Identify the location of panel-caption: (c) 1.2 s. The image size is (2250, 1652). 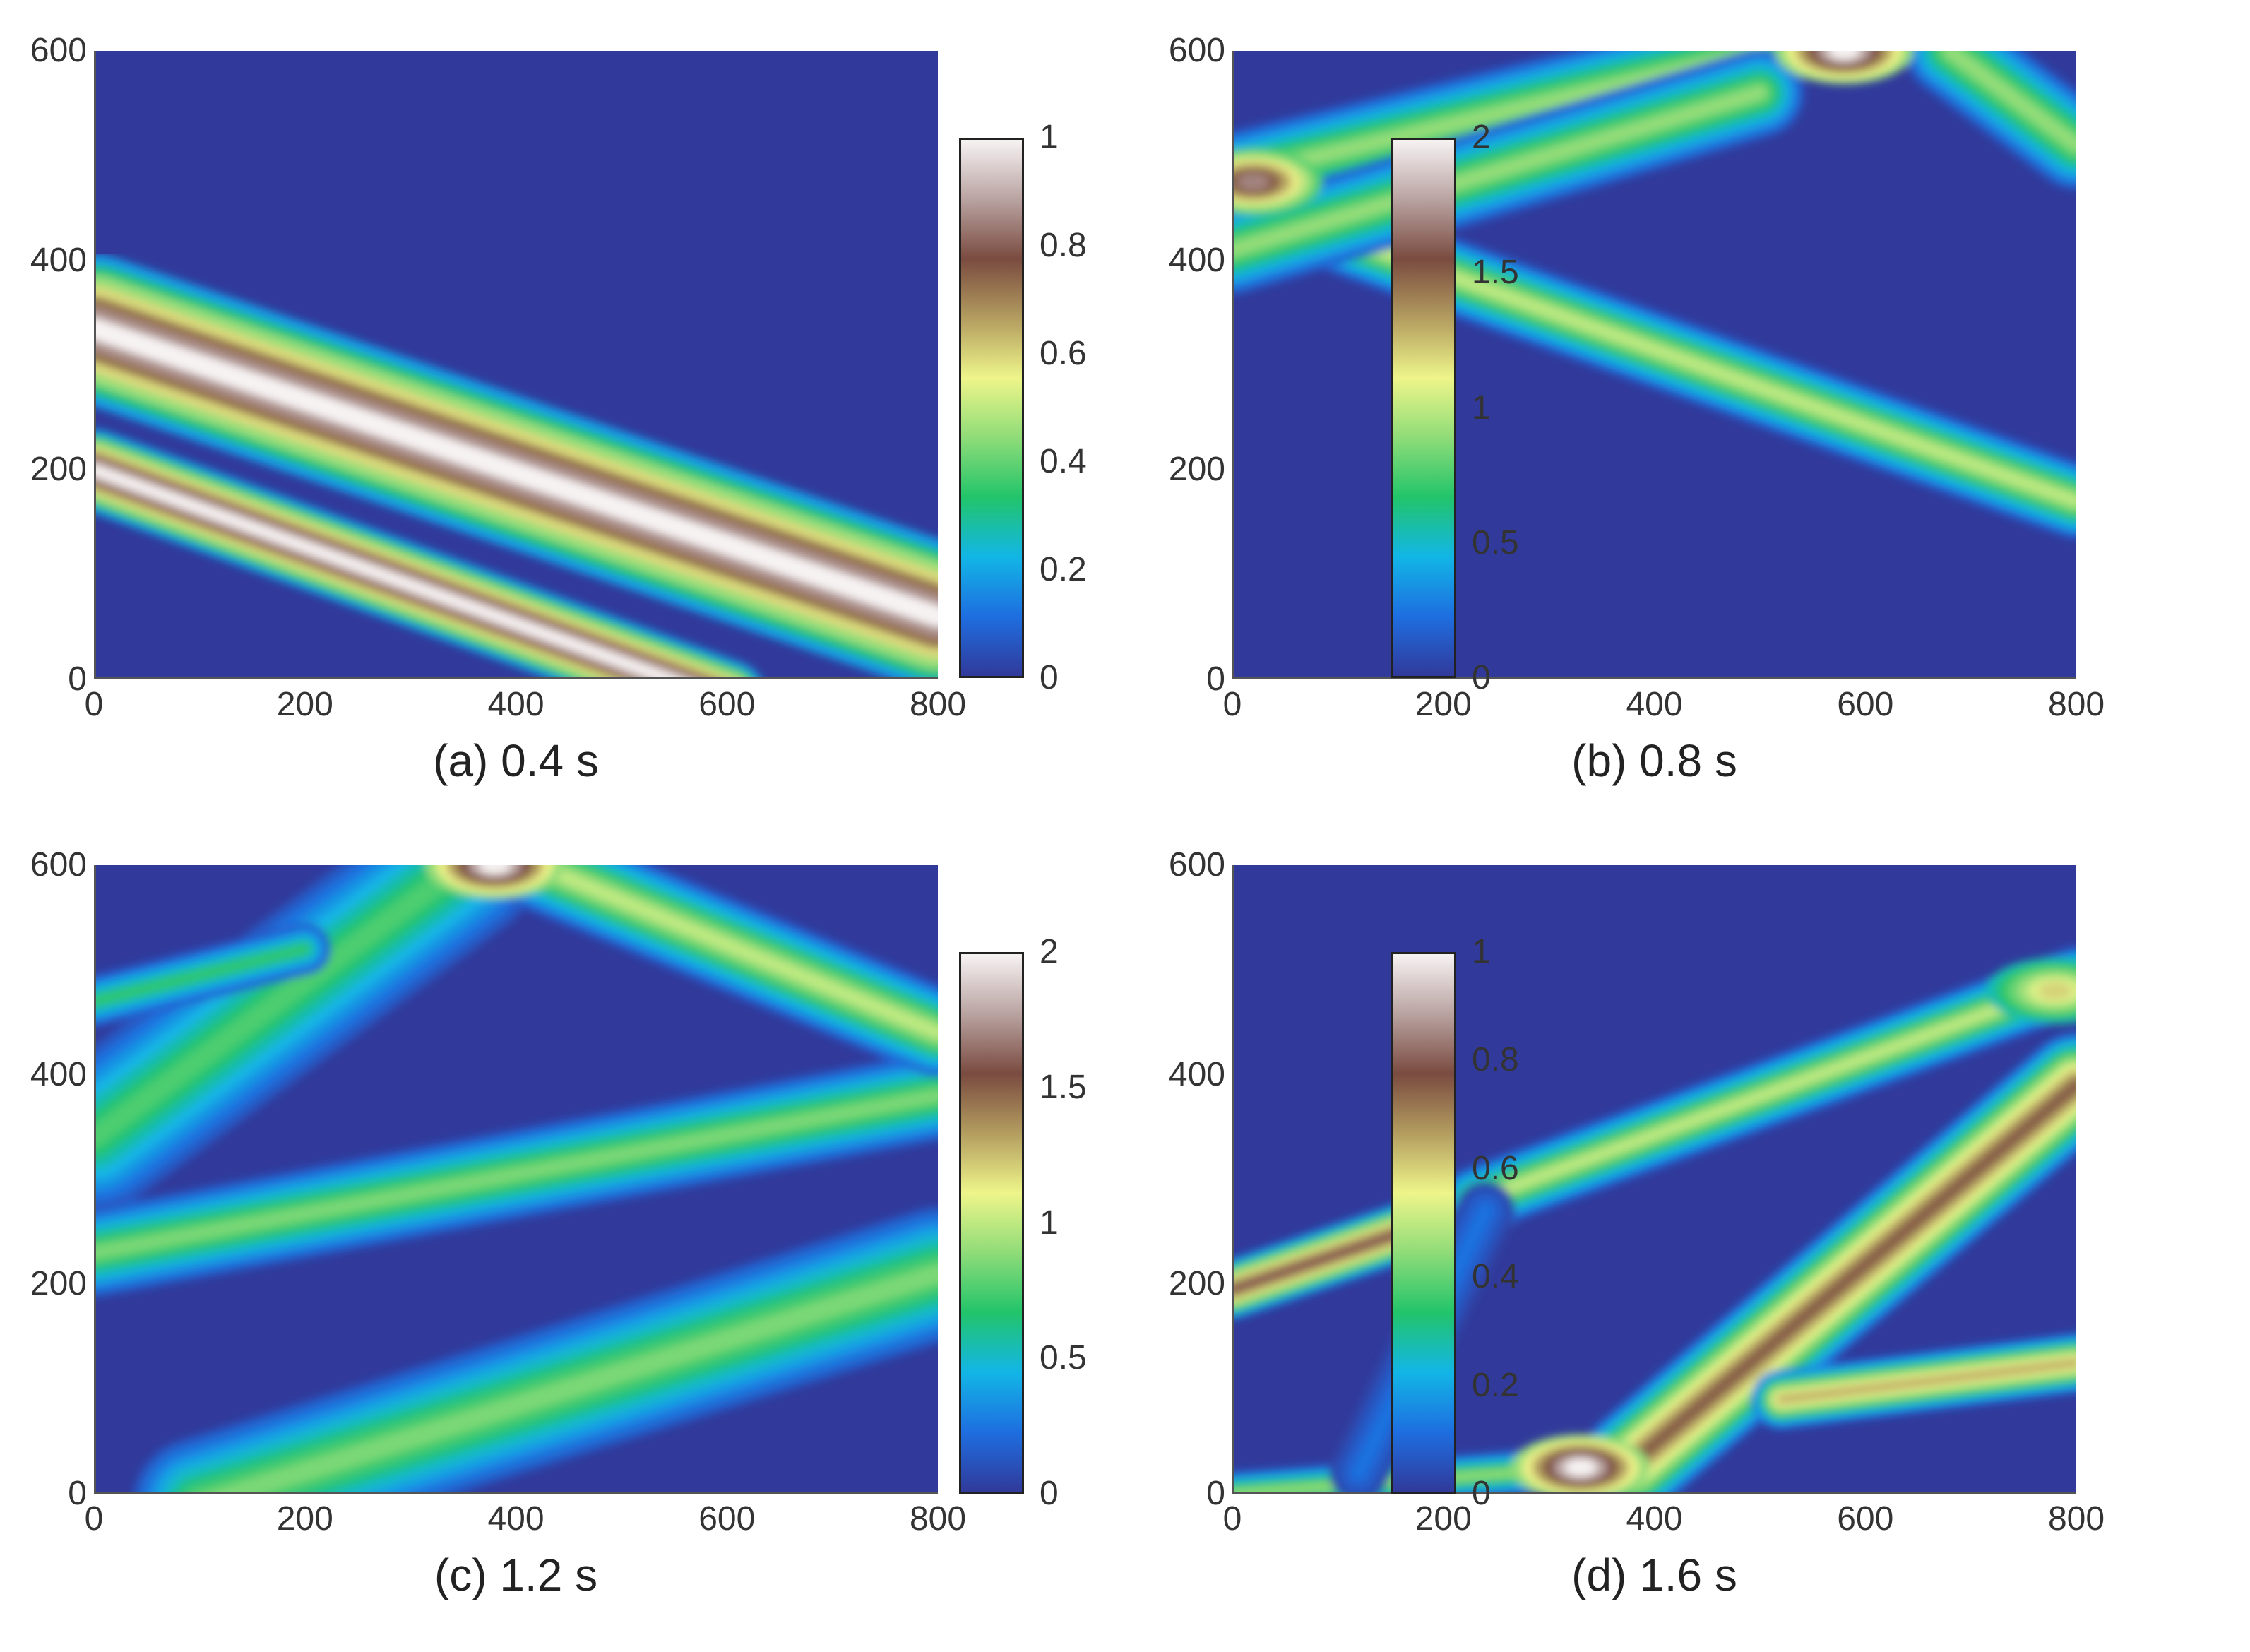
(516, 1575).